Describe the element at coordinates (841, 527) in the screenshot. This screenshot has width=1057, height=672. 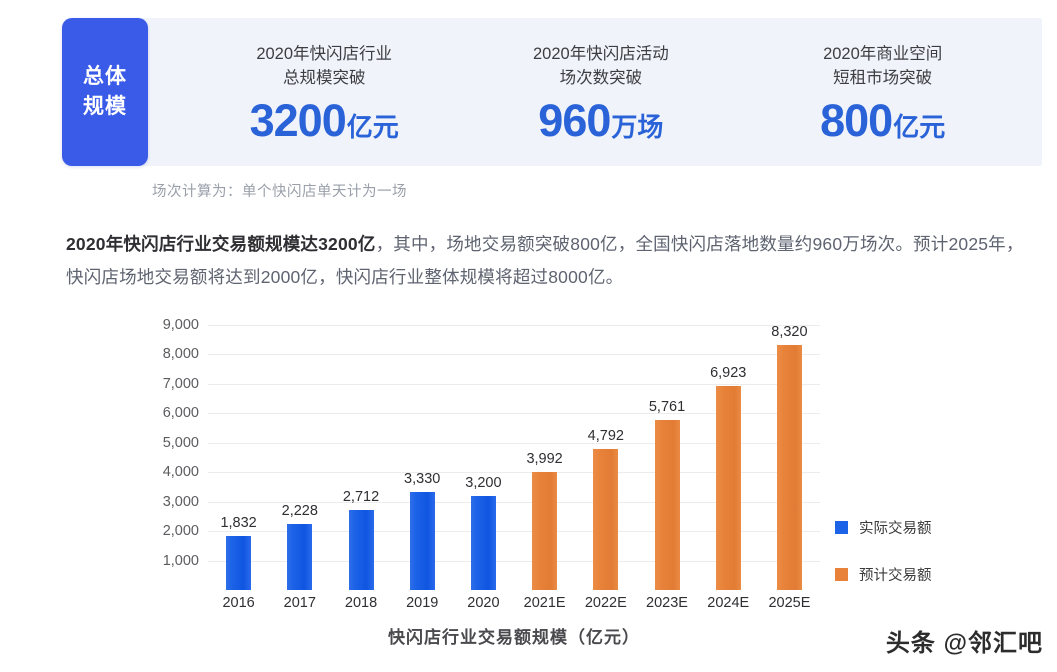
I see `legend-swatch-actual-icon` at that location.